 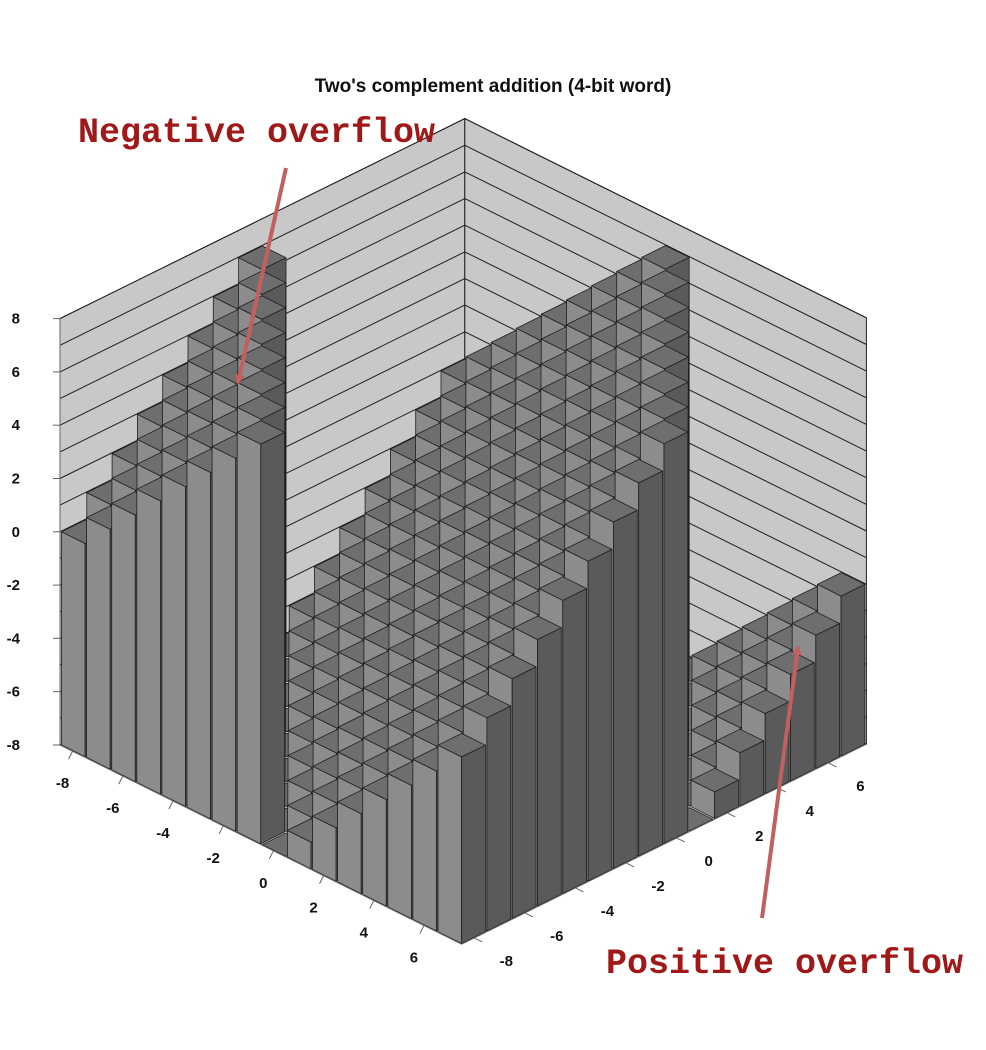 What do you see at coordinates (14, 638) in the screenshot?
I see `z-tick-label: -4` at bounding box center [14, 638].